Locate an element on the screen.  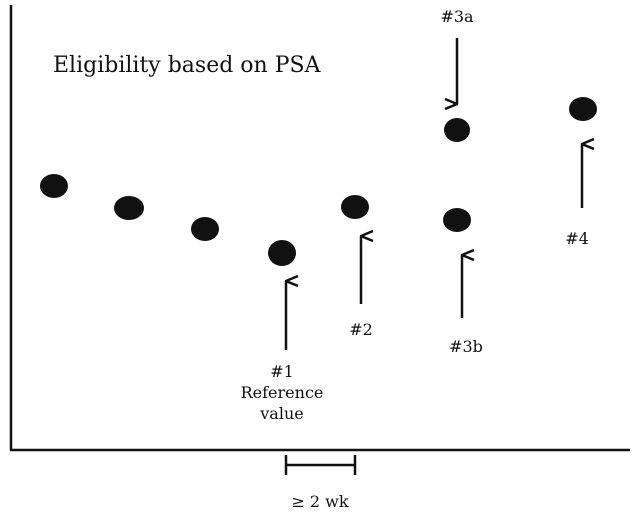
label-3b: #3b is located at coordinates (466, 346).